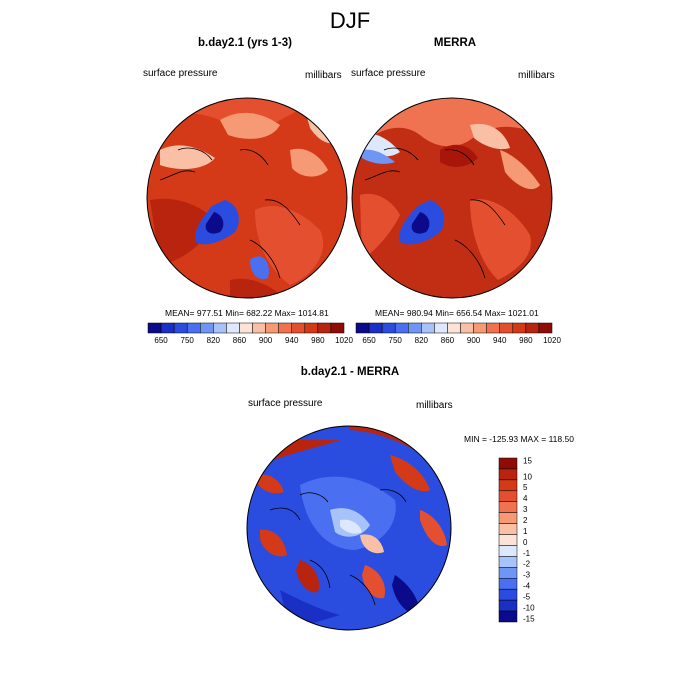 The image size is (700, 700). I want to click on panel-3-units-label: millibars, so click(434, 405).